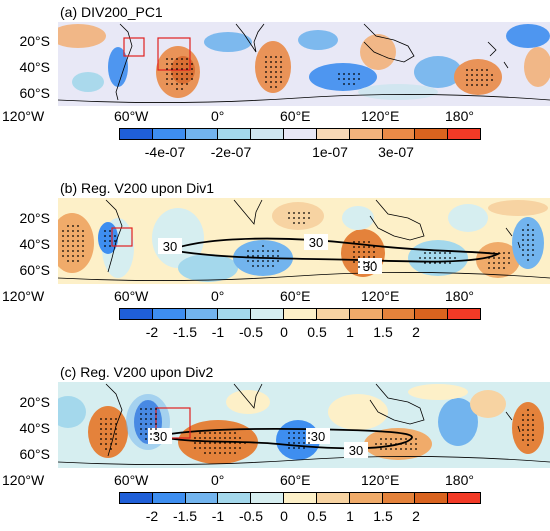 This screenshot has width=550, height=531. What do you see at coordinates (165, 152) in the screenshot?
I see `colorbar-label: -4e-07` at bounding box center [165, 152].